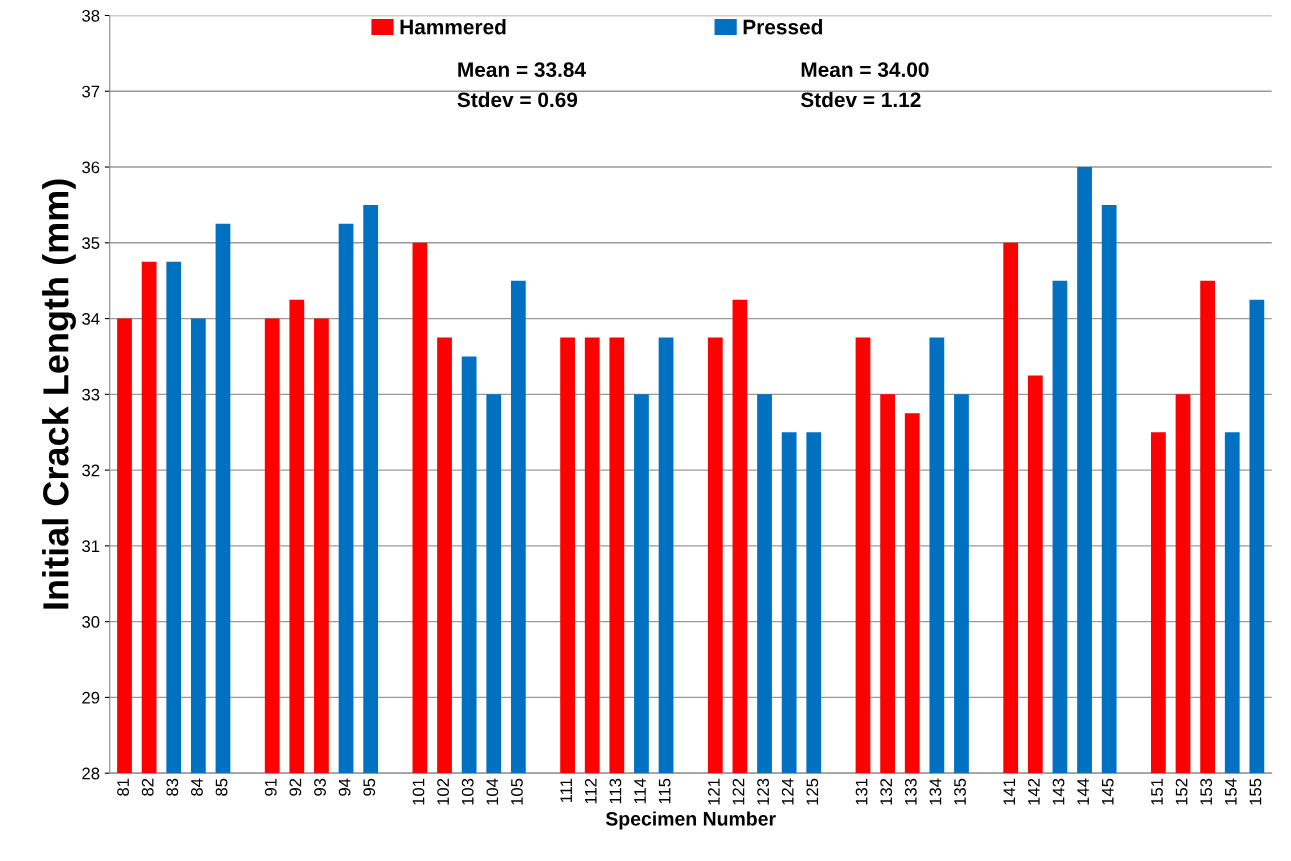  What do you see at coordinates (1231, 791) in the screenshot?
I see `x-tick-label: 154` at bounding box center [1231, 791].